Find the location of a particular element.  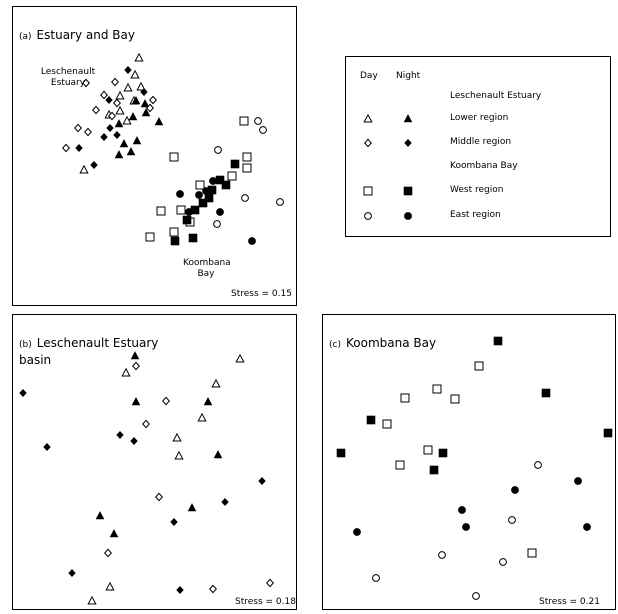

legend-marker-west-night is located at coordinates (408, 191).